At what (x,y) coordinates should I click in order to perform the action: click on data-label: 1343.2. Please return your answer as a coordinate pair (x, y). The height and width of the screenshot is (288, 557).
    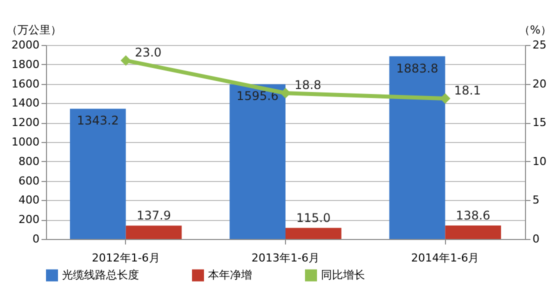
    Looking at the image, I should click on (97, 121).